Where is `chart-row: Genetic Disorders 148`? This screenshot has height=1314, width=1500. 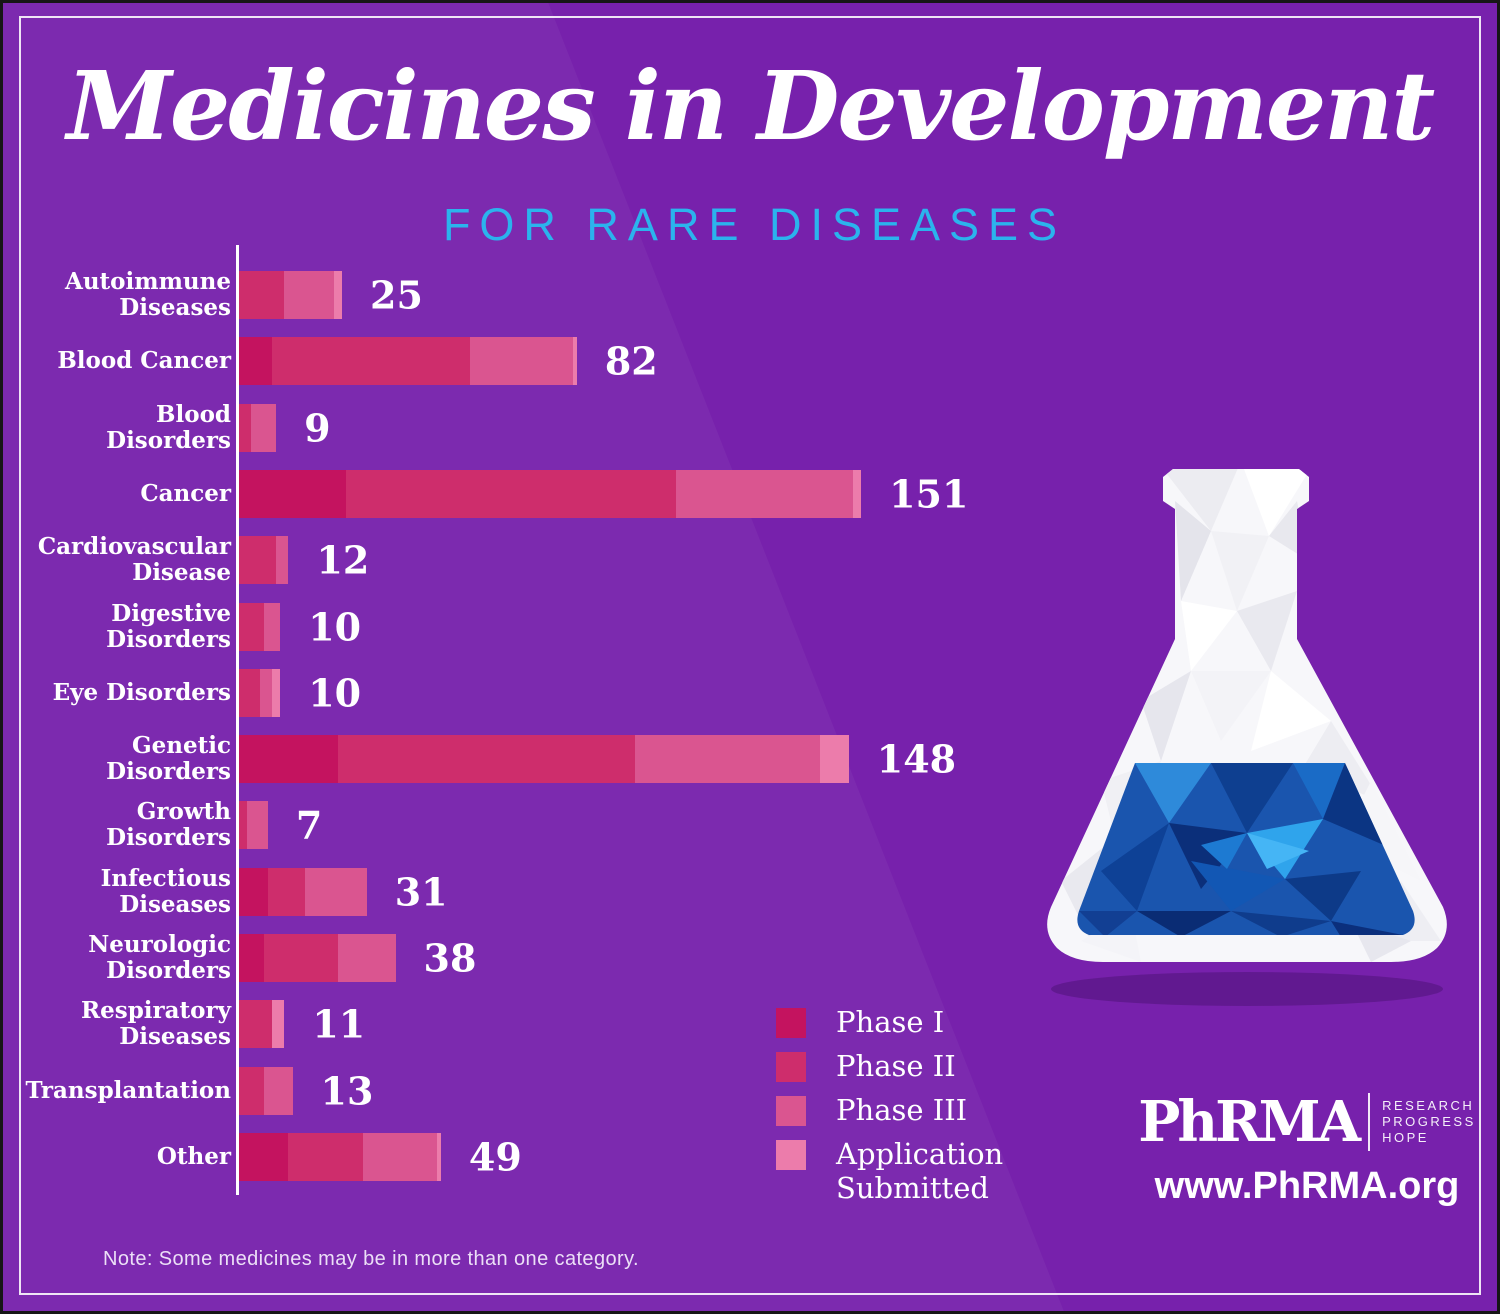 chart-row: Genetic Disorders 148 is located at coordinates (750, 759).